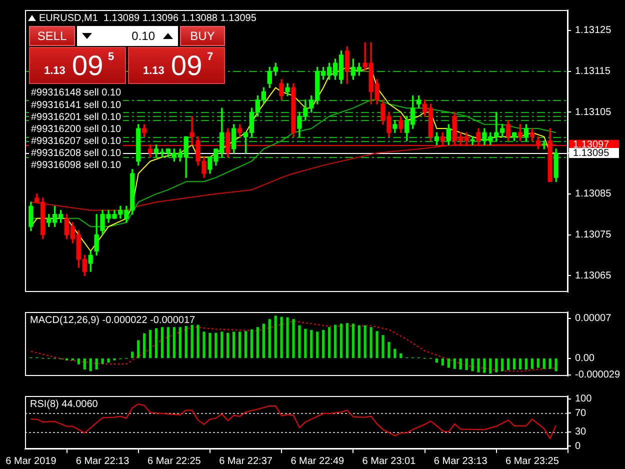  Describe the element at coordinates (113, 320) in the screenshot. I see `chart-title: MACD(12,26,9) -0.000022 -0.000017` at that location.